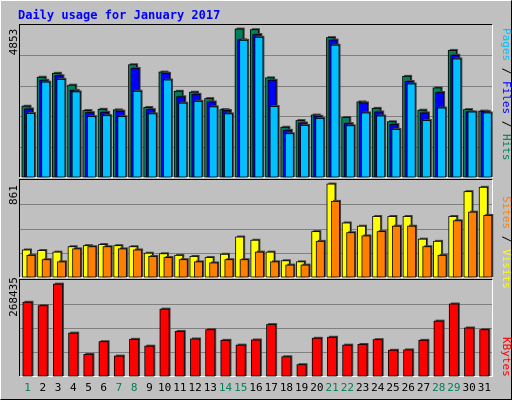 The height and width of the screenshot is (405, 512). I want to click on visits-bar, so click(240, 257).